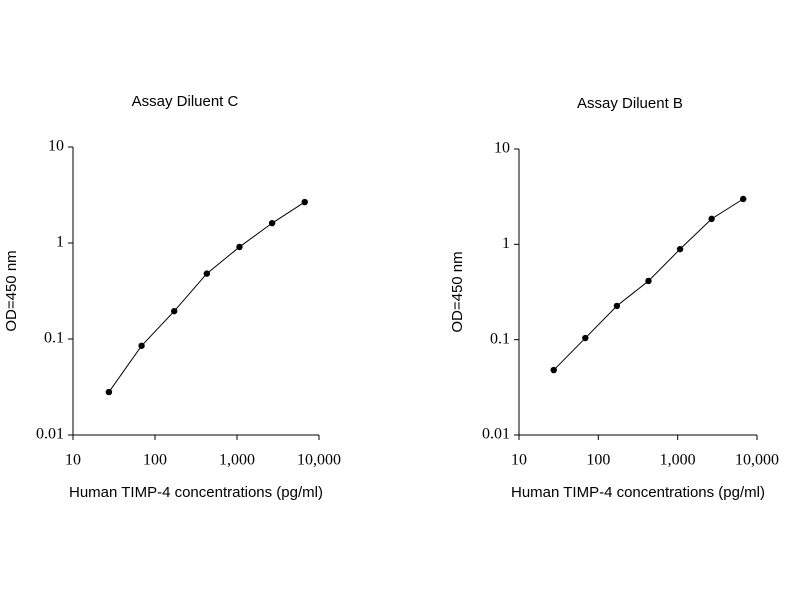  Describe the element at coordinates (630, 103) in the screenshot. I see `chart-title: Assay Diluent B` at that location.